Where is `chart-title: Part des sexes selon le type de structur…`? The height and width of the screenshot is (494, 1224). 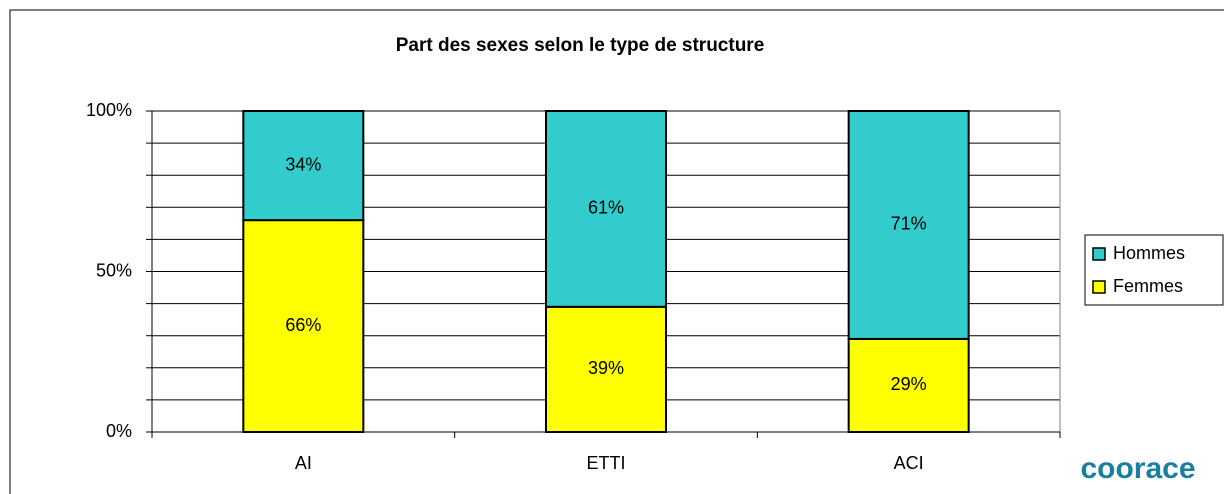 chart-title: Part des sexes selon le type de structur… is located at coordinates (580, 45).